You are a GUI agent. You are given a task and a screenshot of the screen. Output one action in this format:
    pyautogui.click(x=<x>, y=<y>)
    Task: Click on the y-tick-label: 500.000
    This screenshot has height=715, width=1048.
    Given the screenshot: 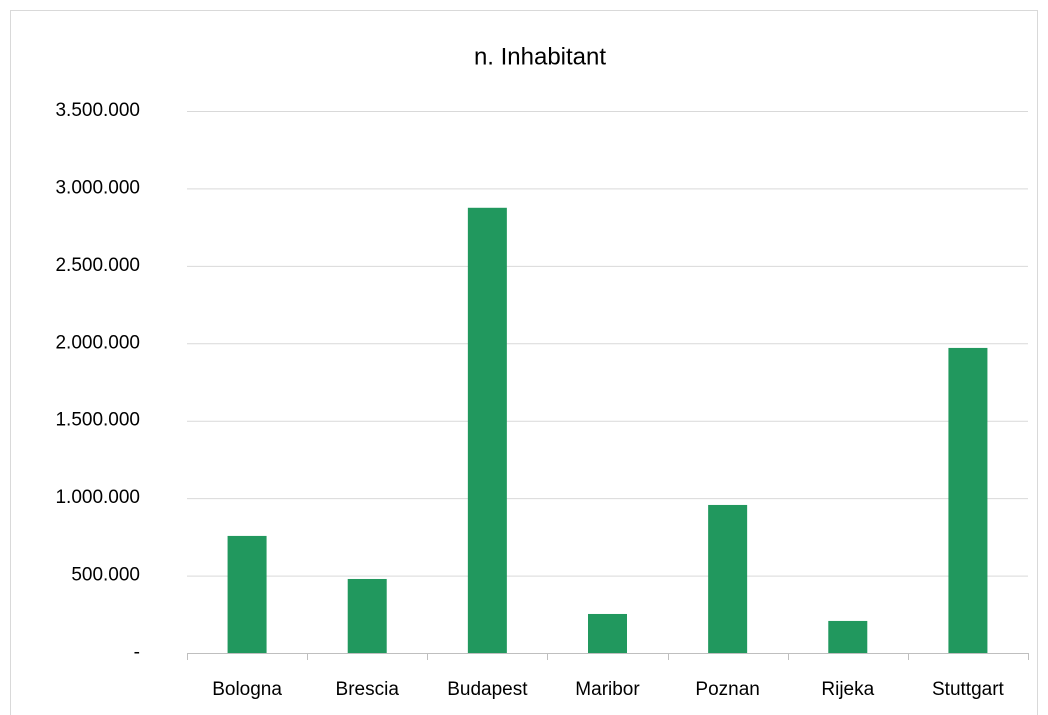 What is the action you would take?
    pyautogui.click(x=105, y=575)
    